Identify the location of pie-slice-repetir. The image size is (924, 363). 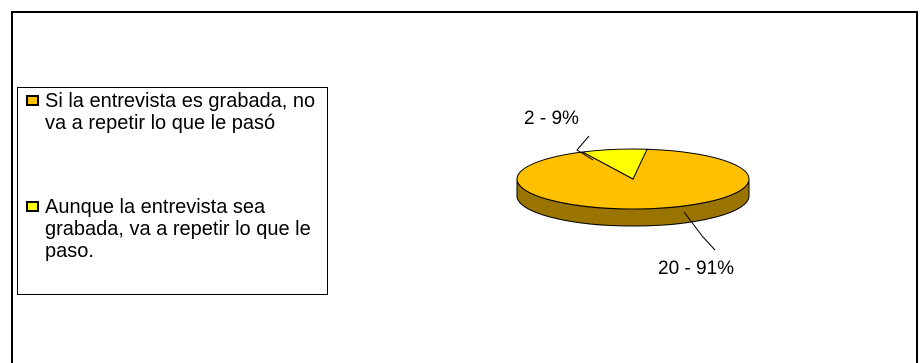
(614, 164).